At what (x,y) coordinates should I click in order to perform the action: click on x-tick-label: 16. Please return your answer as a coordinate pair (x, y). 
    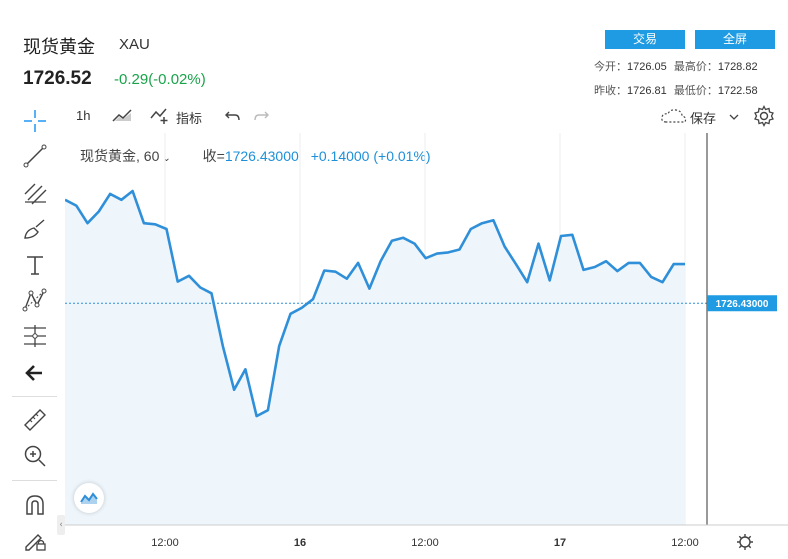
    Looking at the image, I should click on (300, 543).